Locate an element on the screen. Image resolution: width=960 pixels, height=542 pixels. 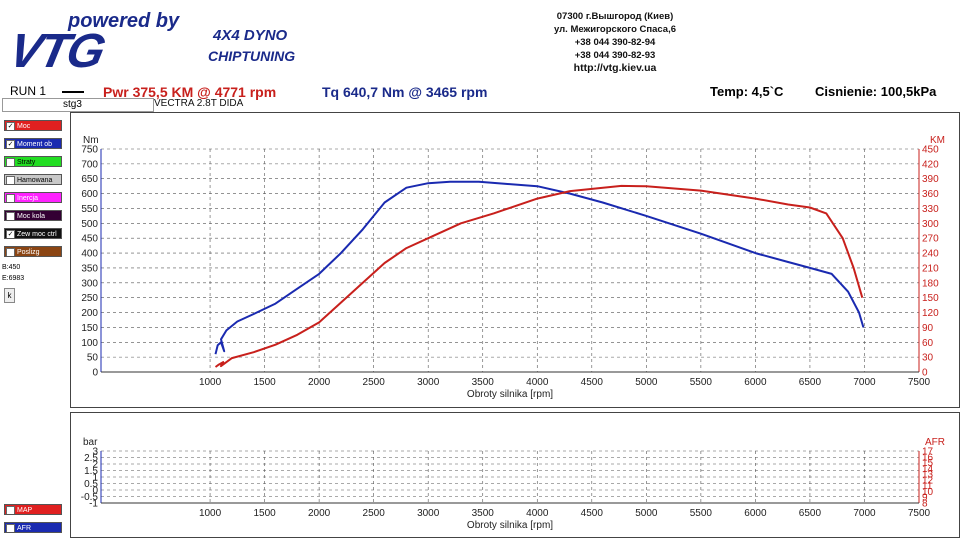
legend-item: Hamowana is located at coordinates (33, 179).